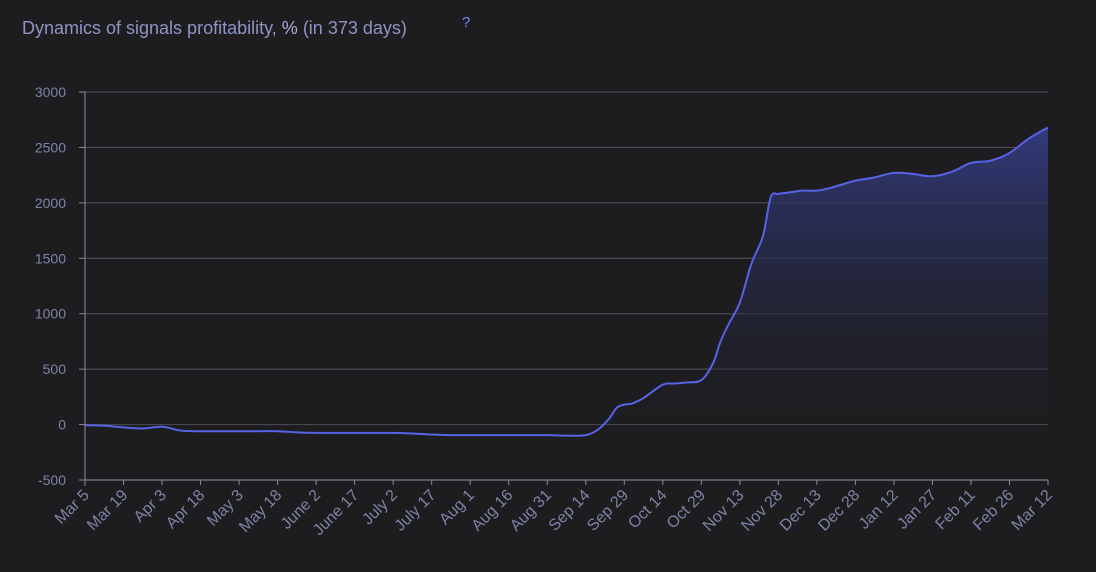 The image size is (1096, 572). I want to click on x-tick-label: Sep 14, so click(570, 511).